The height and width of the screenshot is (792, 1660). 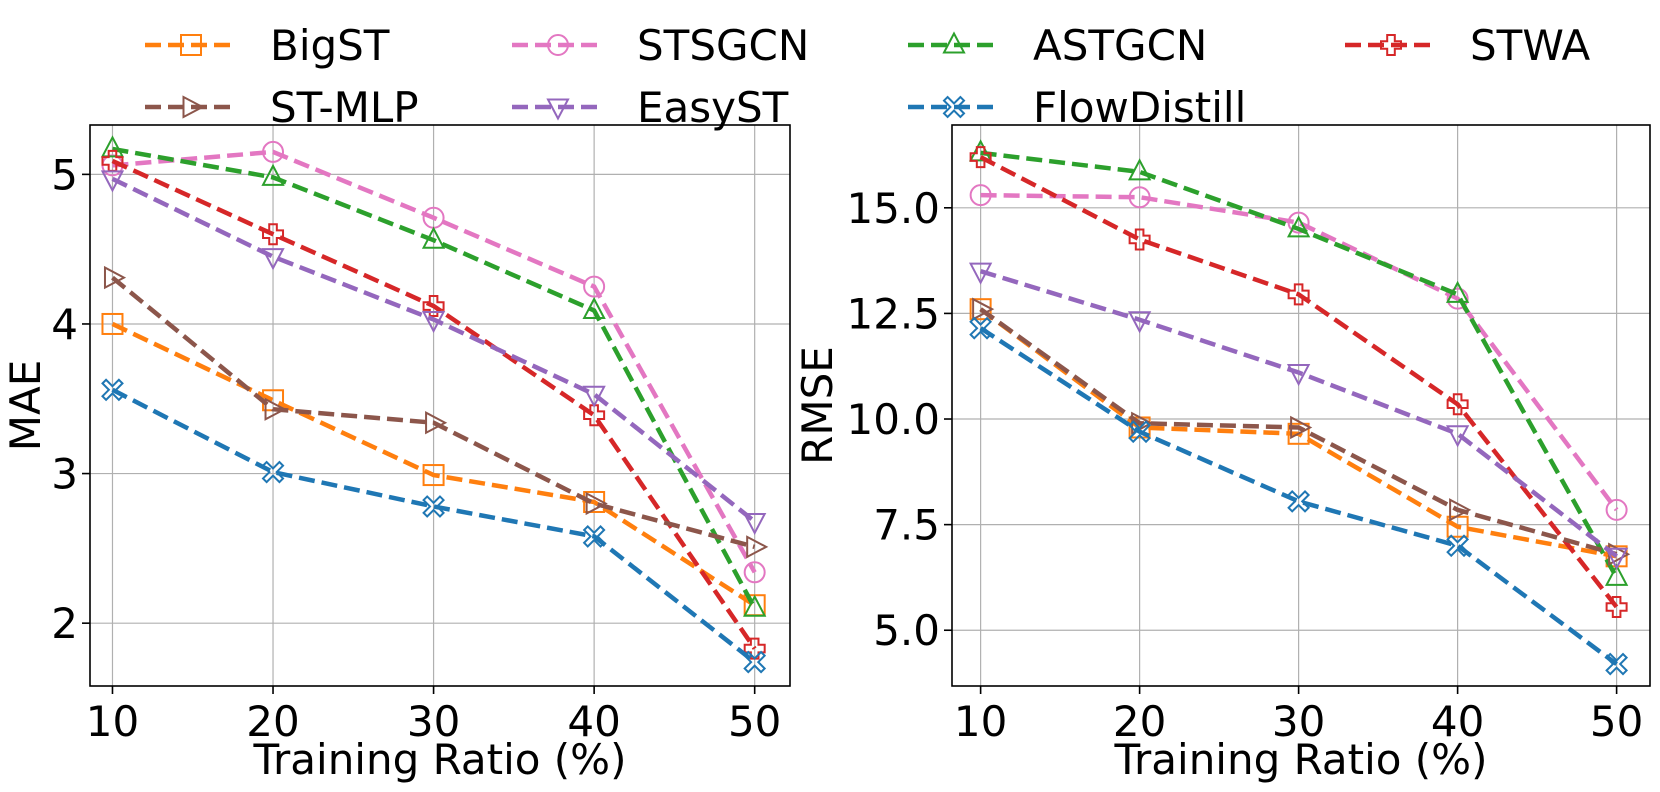 What do you see at coordinates (440, 759) in the screenshot?
I see `x-axis-label: Training Ratio (%)` at bounding box center [440, 759].